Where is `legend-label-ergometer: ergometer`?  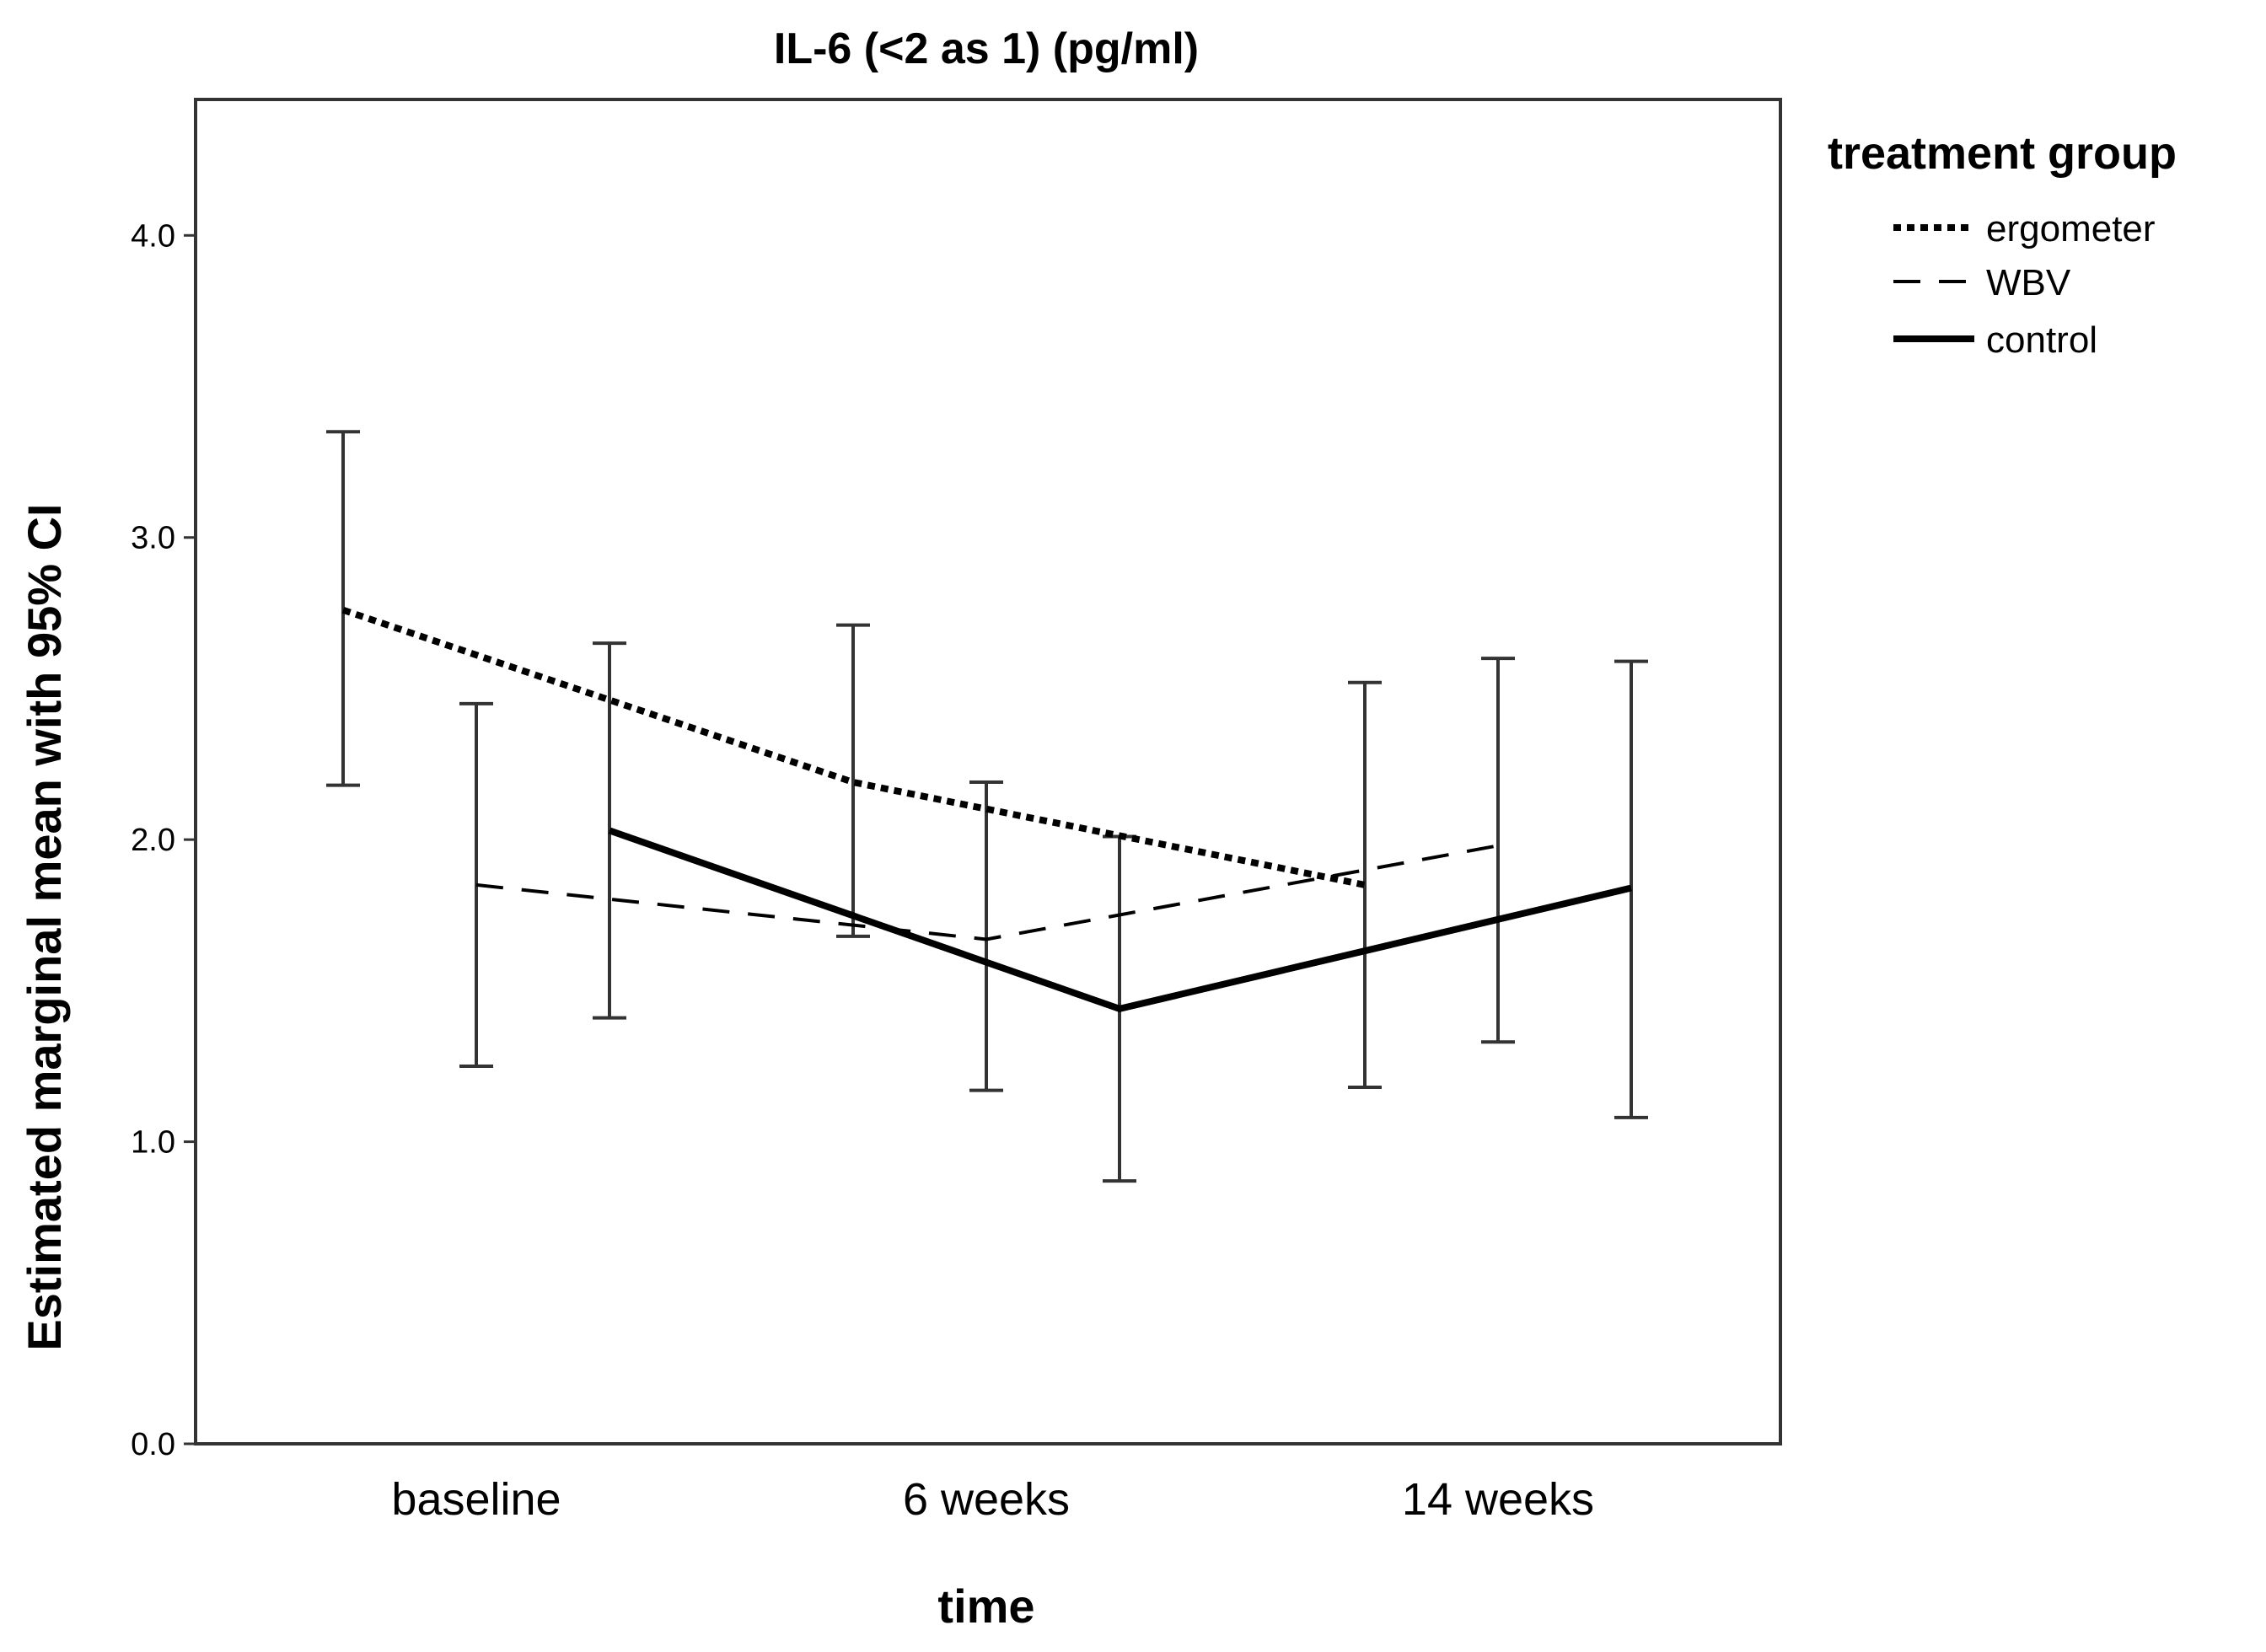 legend-label-ergometer: ergometer is located at coordinates (2071, 228).